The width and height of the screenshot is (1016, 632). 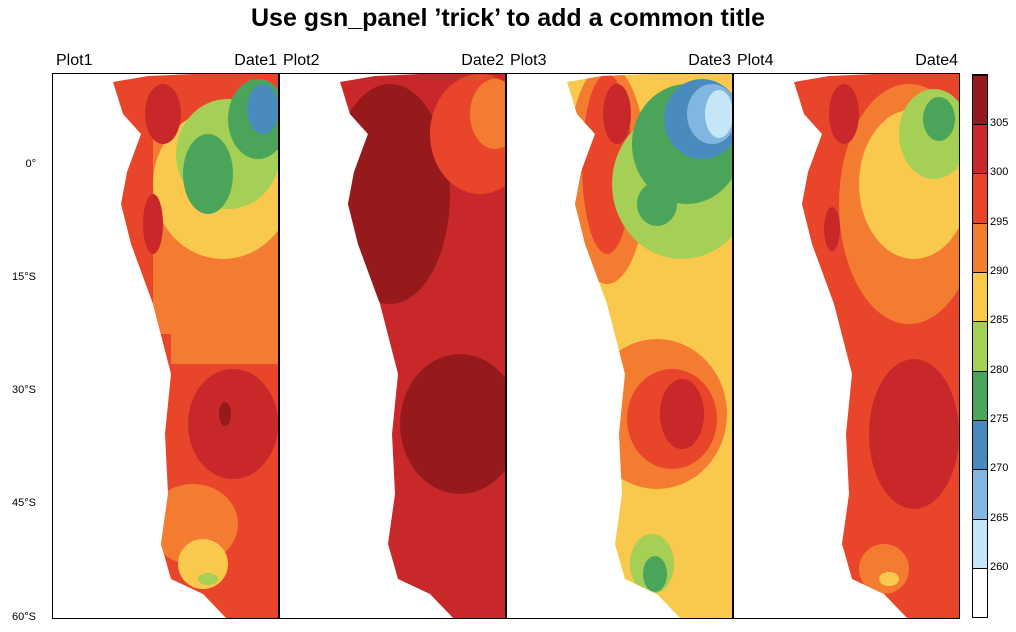 I want to click on lat-label-30s: 30°S, so click(x=24, y=390).